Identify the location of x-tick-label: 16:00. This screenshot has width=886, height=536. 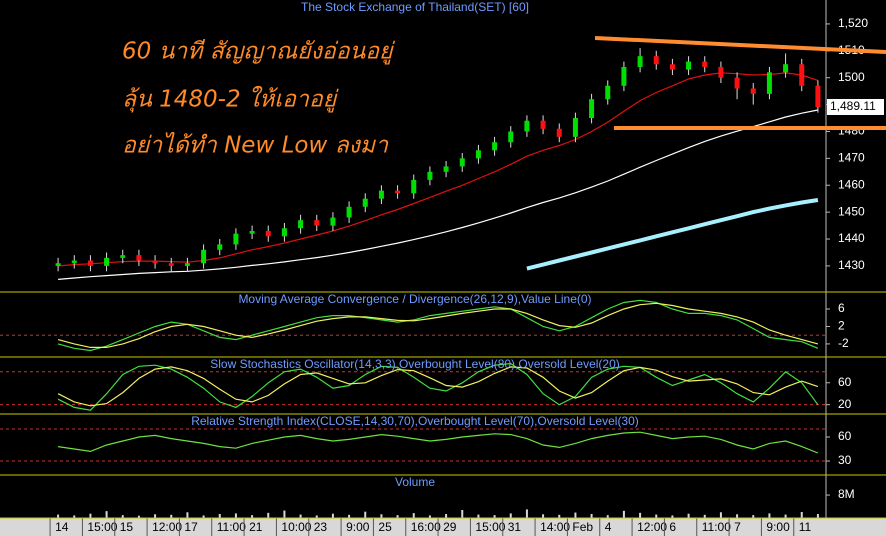
(426, 527).